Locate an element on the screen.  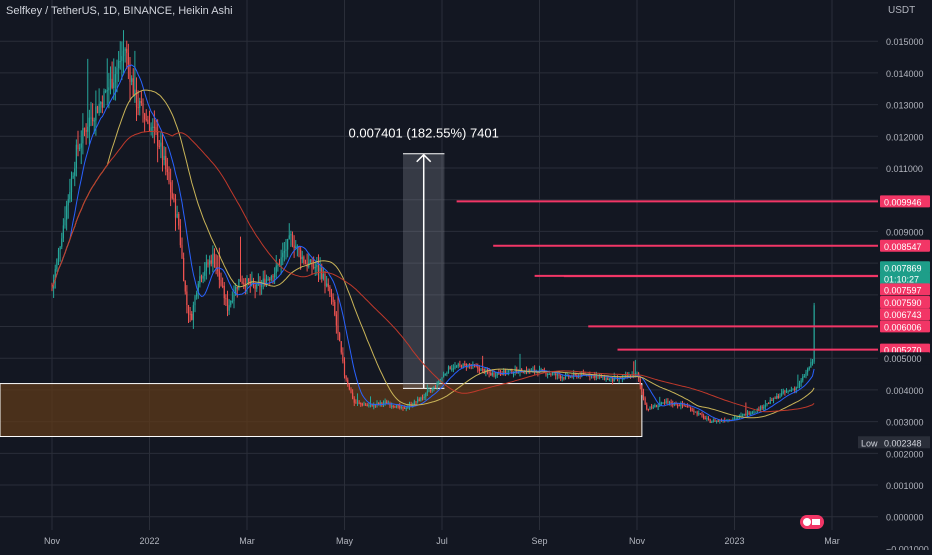
currency-label: USDT is located at coordinates (901, 10).